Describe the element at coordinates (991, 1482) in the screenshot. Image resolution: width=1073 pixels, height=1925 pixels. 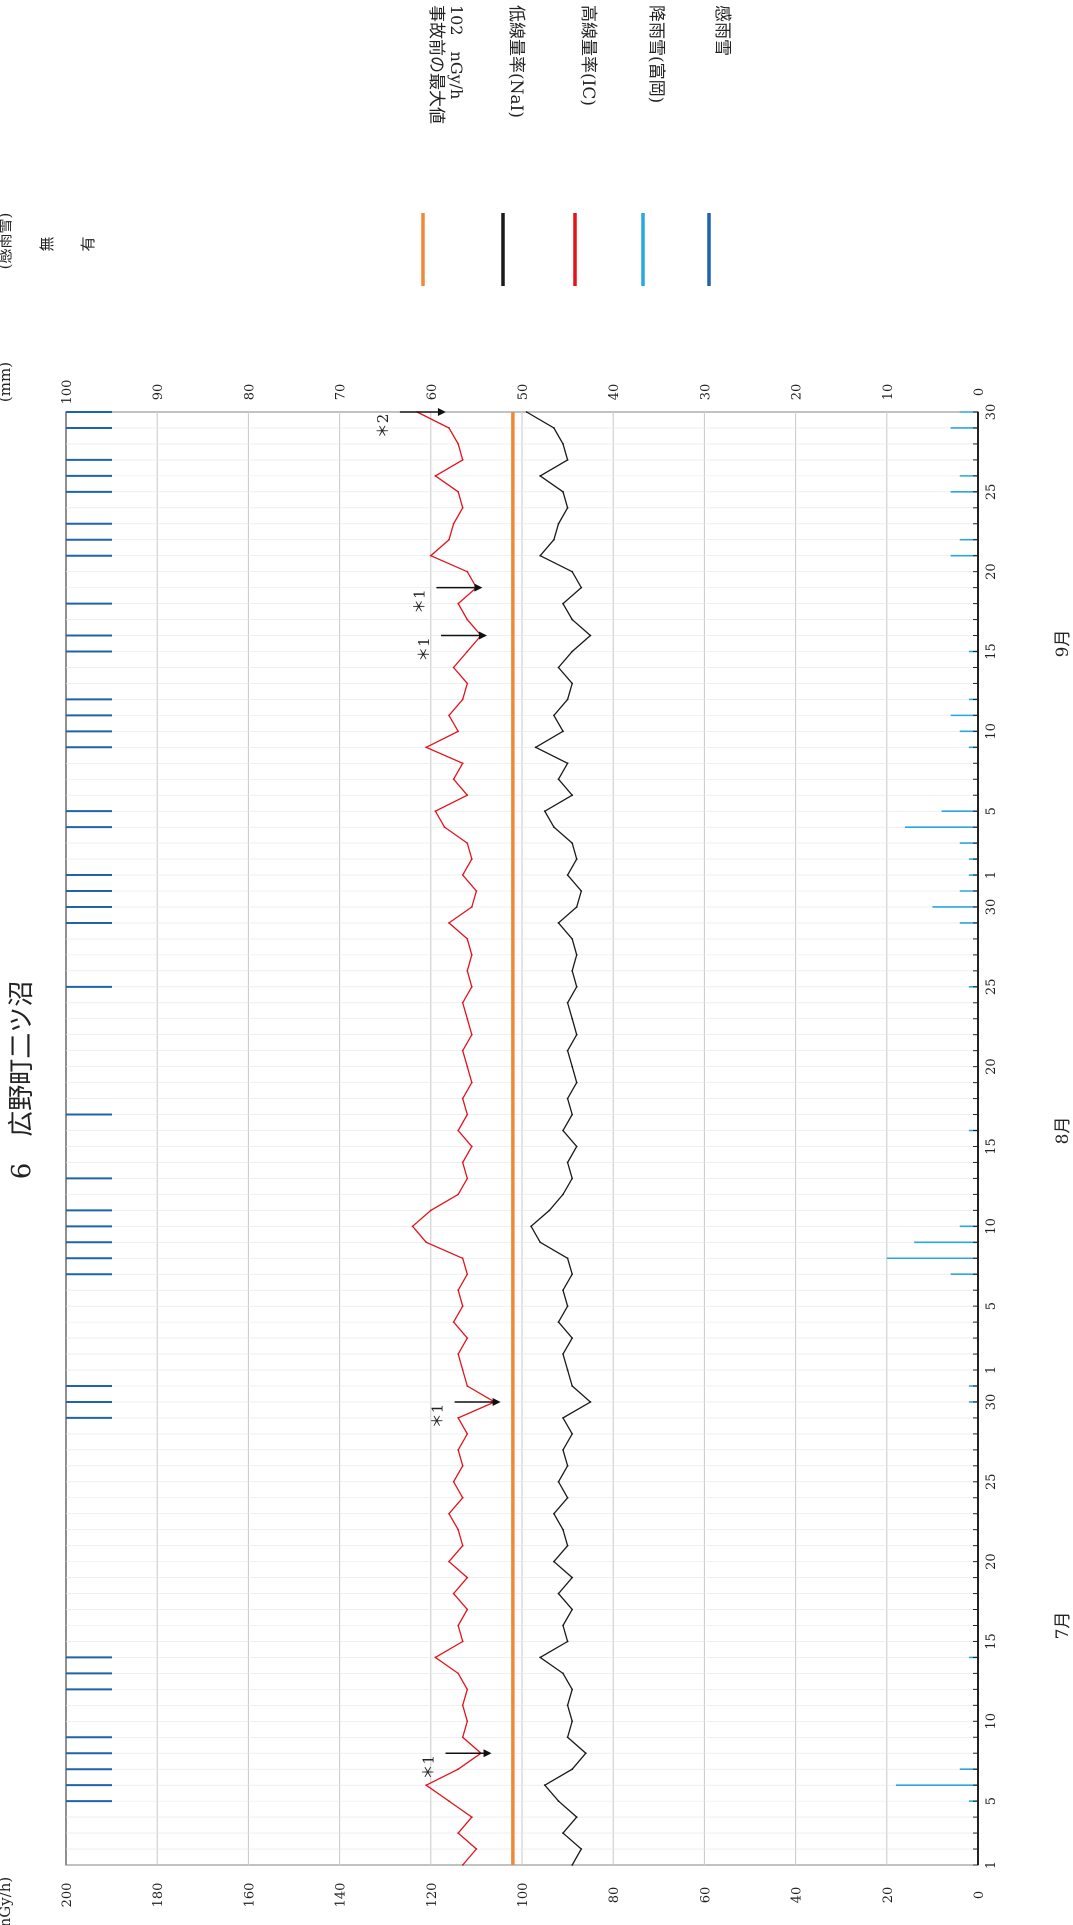
I see `time-tick-label: 25` at that location.